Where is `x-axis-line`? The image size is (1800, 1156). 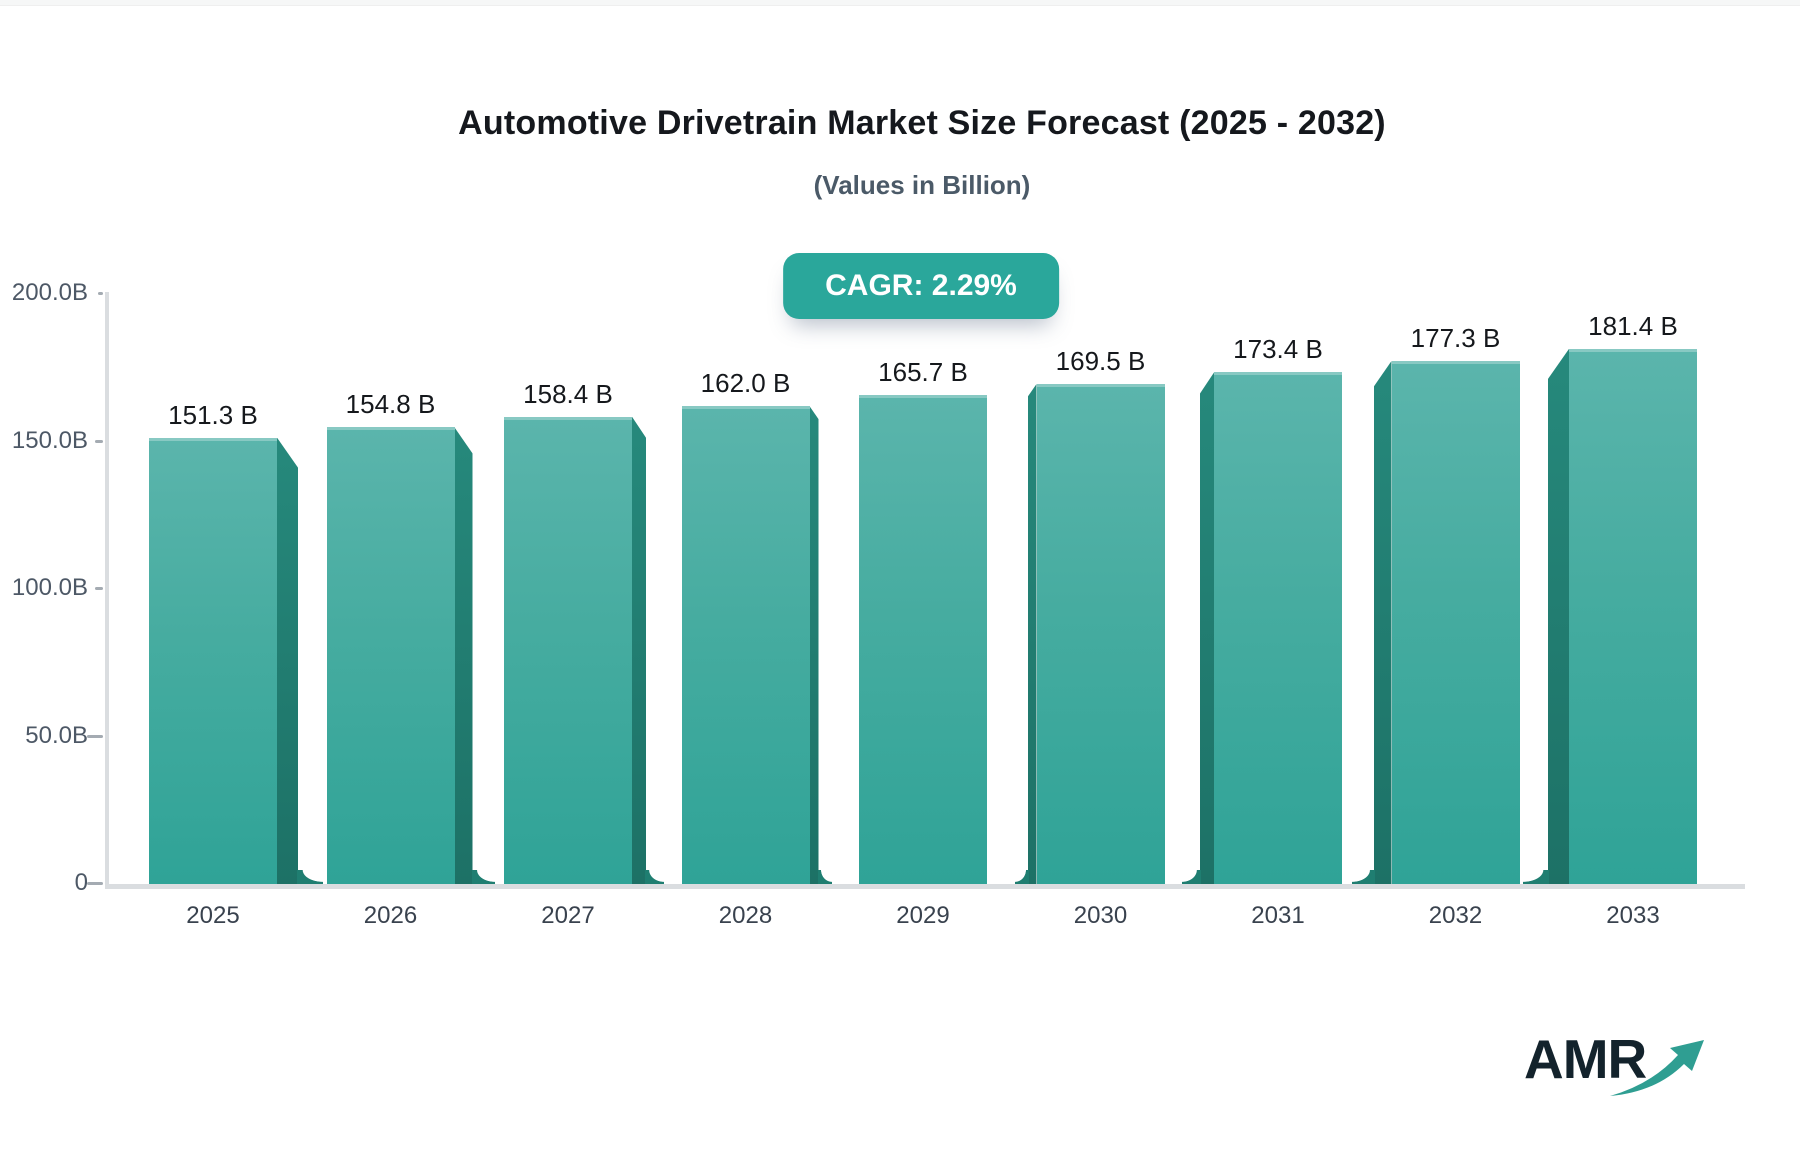 x-axis-line is located at coordinates (925, 886).